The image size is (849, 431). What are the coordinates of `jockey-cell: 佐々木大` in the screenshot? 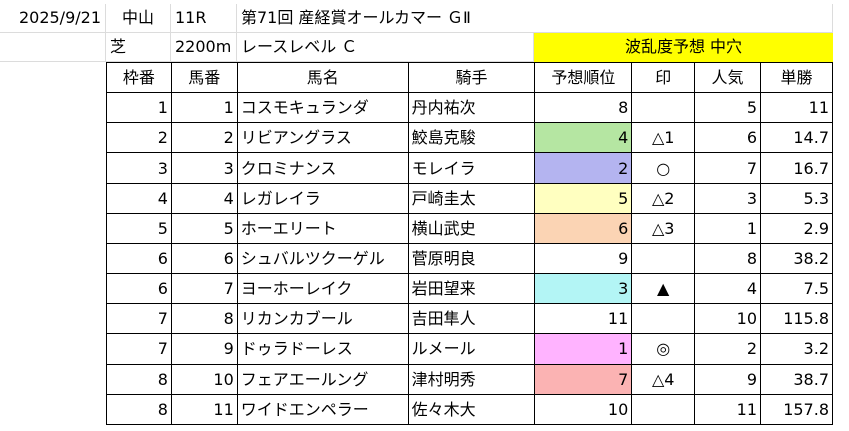 It's located at (471, 409).